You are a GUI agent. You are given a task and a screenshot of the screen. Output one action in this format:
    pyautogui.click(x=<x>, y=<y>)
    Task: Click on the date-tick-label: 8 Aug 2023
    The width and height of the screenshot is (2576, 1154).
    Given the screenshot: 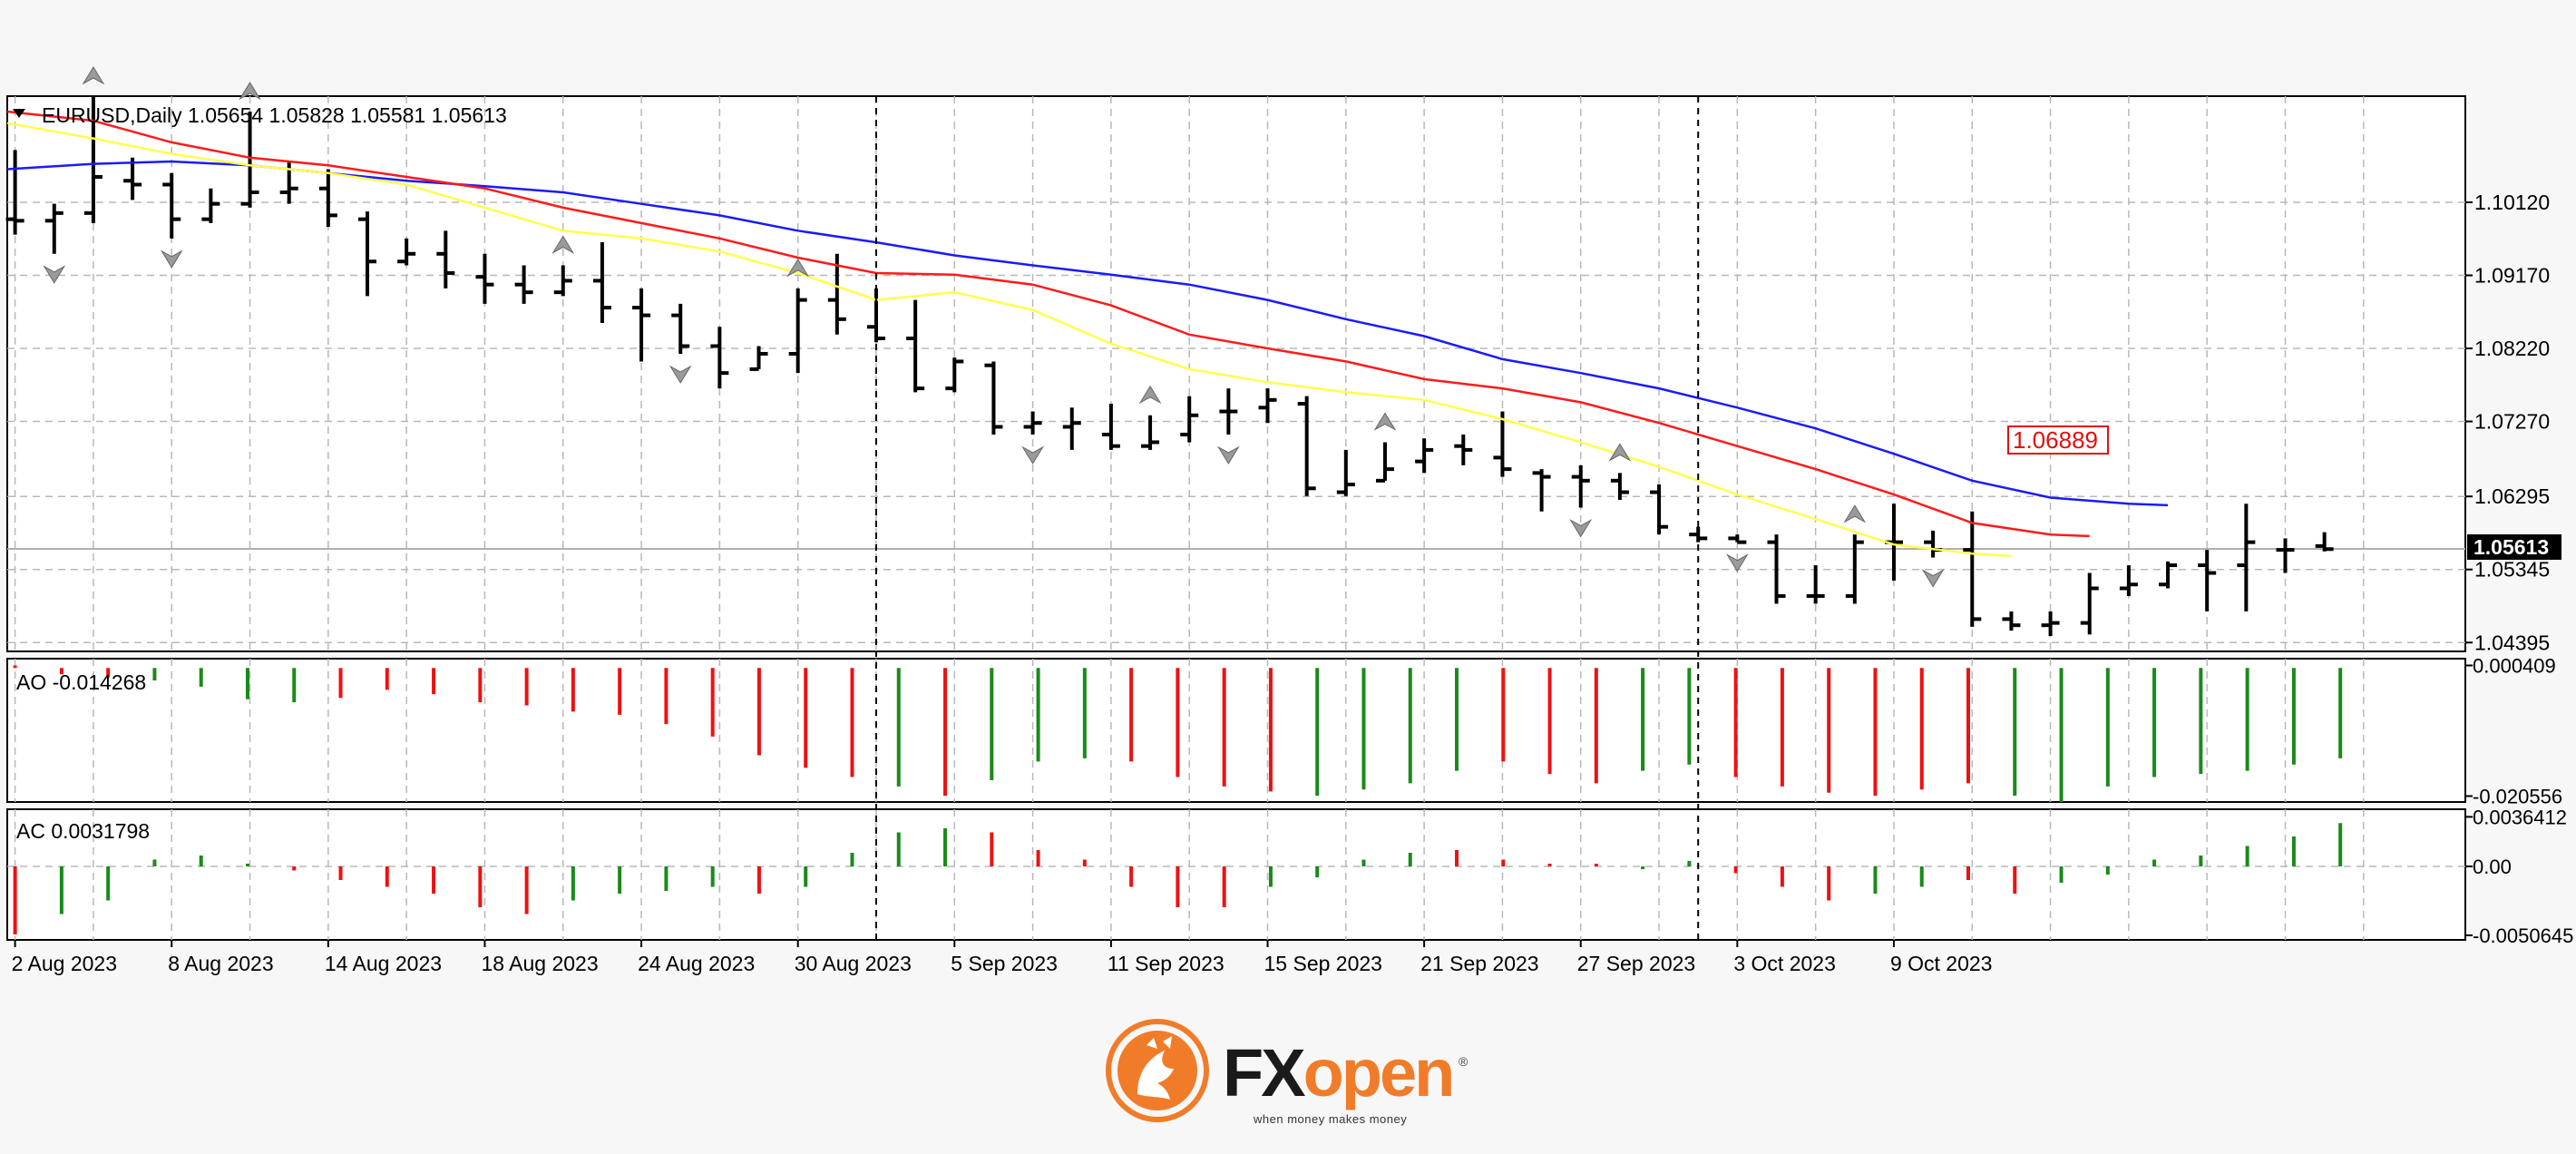 What is the action you would take?
    pyautogui.click(x=220, y=963)
    